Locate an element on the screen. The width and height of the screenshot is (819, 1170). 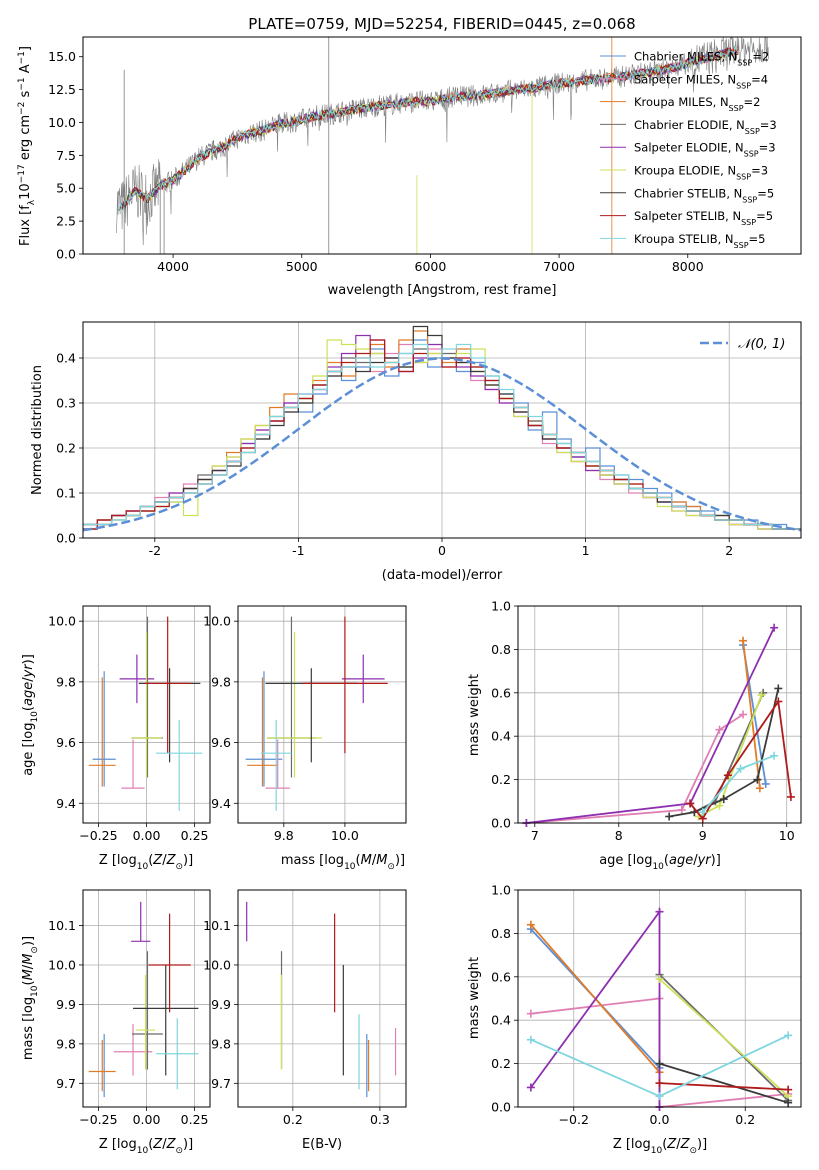
x-tick-label: 5000 is located at coordinates (302, 266).